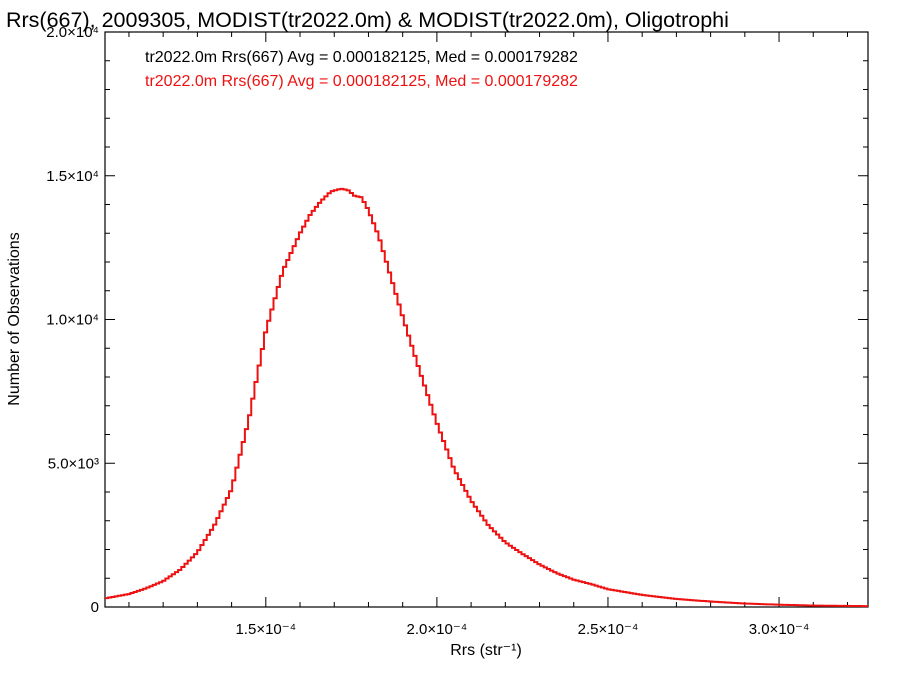 The width and height of the screenshot is (900, 675). Describe the element at coordinates (72, 32) in the screenshot. I see `y-tick-label: 2.0×10⁴` at that location.